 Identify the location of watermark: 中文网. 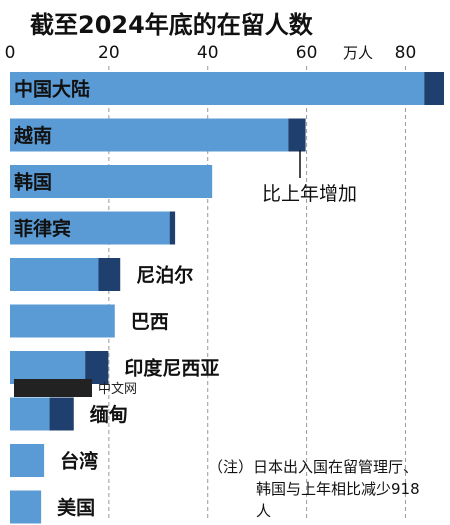
(75, 388).